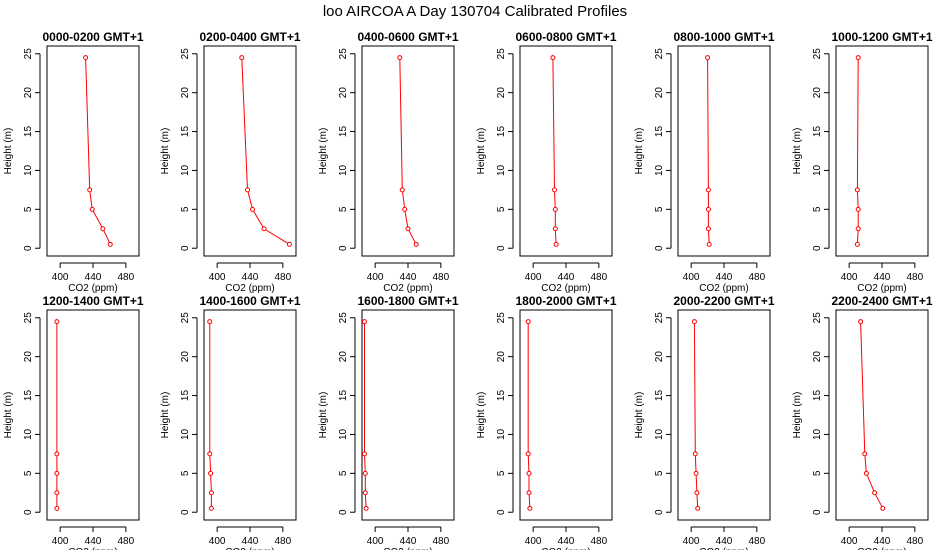 This screenshot has width=950, height=550. Describe the element at coordinates (92, 37) in the screenshot. I see `panel-title: 0000-0200 GMT+1` at that location.